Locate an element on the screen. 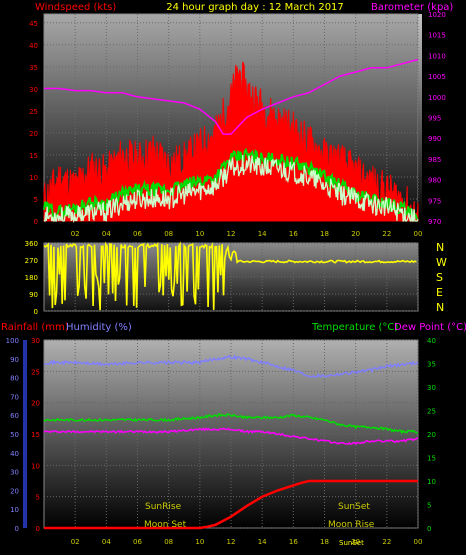  temperature-tick-label: 20 is located at coordinates (431, 435).